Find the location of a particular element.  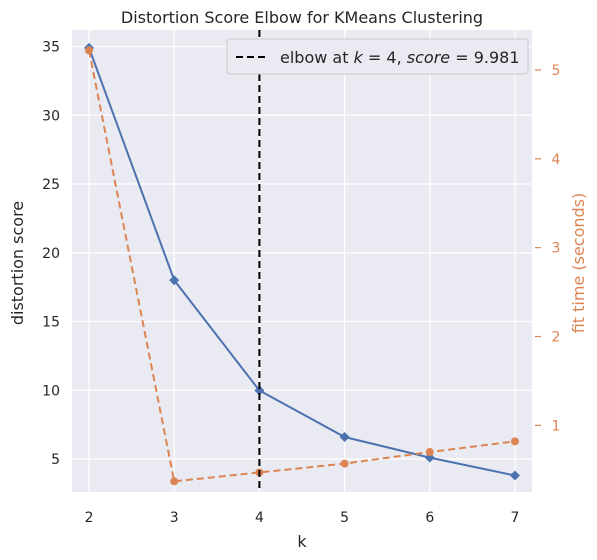

y-tick-label: 35 is located at coordinates (51, 48).